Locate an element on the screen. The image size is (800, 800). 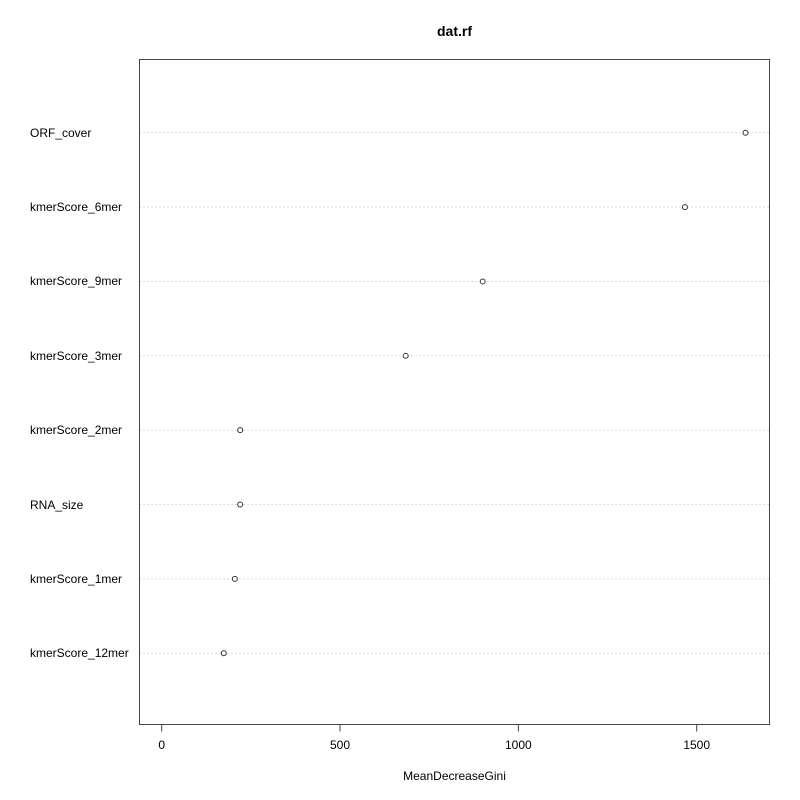
category-label: kmerScore_9mer is located at coordinates (76, 281).